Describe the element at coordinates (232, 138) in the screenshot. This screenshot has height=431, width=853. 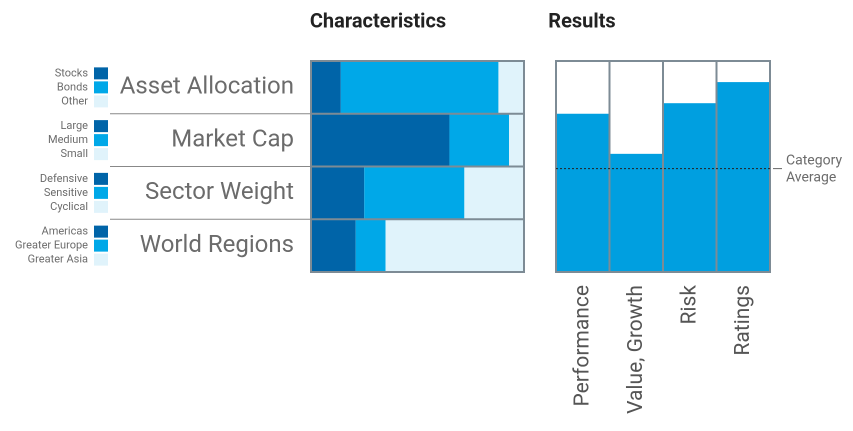
I see `row-label: Market Cap` at that location.